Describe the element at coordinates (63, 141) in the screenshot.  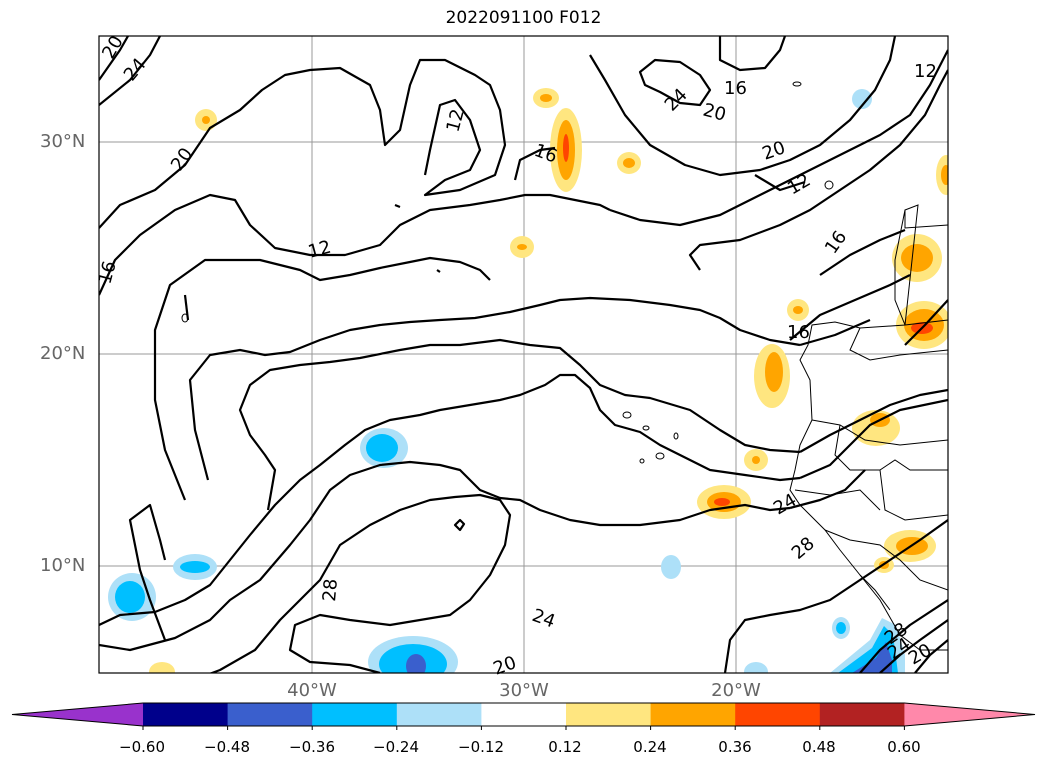
I see `lat-label-30n: 30°N` at that location.